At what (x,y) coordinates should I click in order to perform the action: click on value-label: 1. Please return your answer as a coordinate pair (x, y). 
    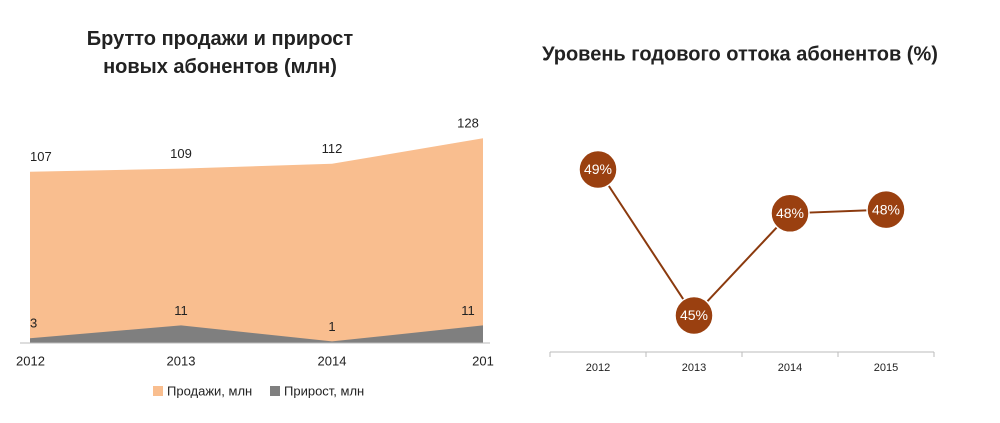
    Looking at the image, I should click on (331, 326).